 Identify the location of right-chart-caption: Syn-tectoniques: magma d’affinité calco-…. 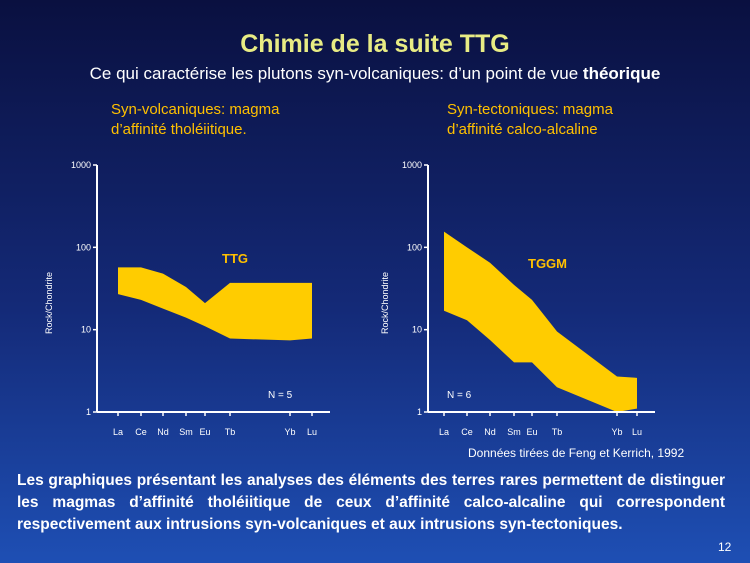
(530, 120).